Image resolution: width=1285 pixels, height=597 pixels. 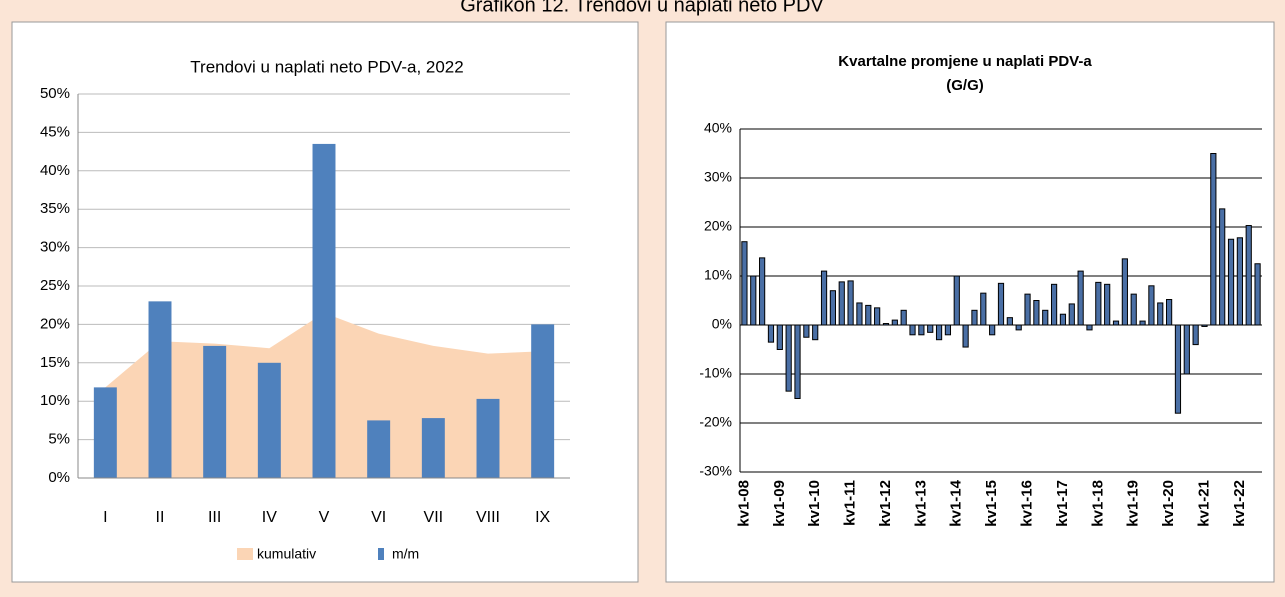 I want to click on x-tick-label: kv1-18, so click(x=1097, y=503).